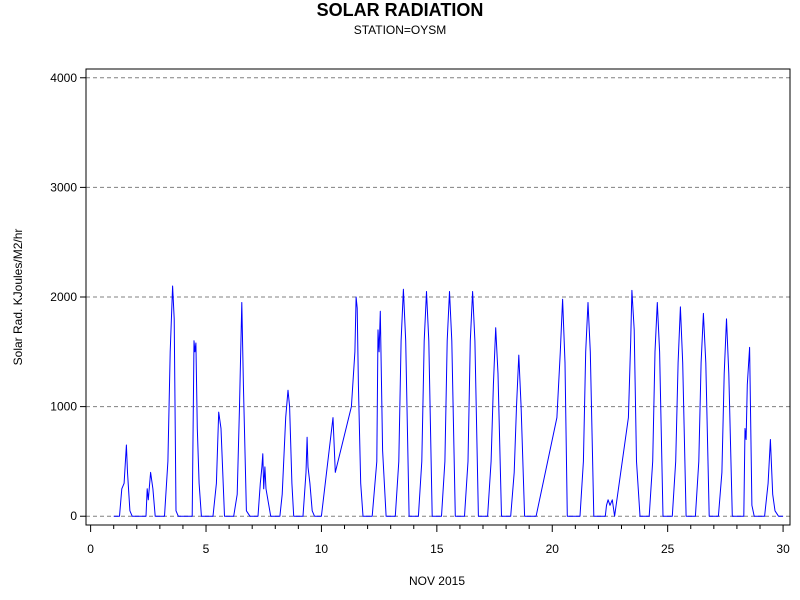  Describe the element at coordinates (437, 549) in the screenshot. I see `x-tick-label: 15` at that location.